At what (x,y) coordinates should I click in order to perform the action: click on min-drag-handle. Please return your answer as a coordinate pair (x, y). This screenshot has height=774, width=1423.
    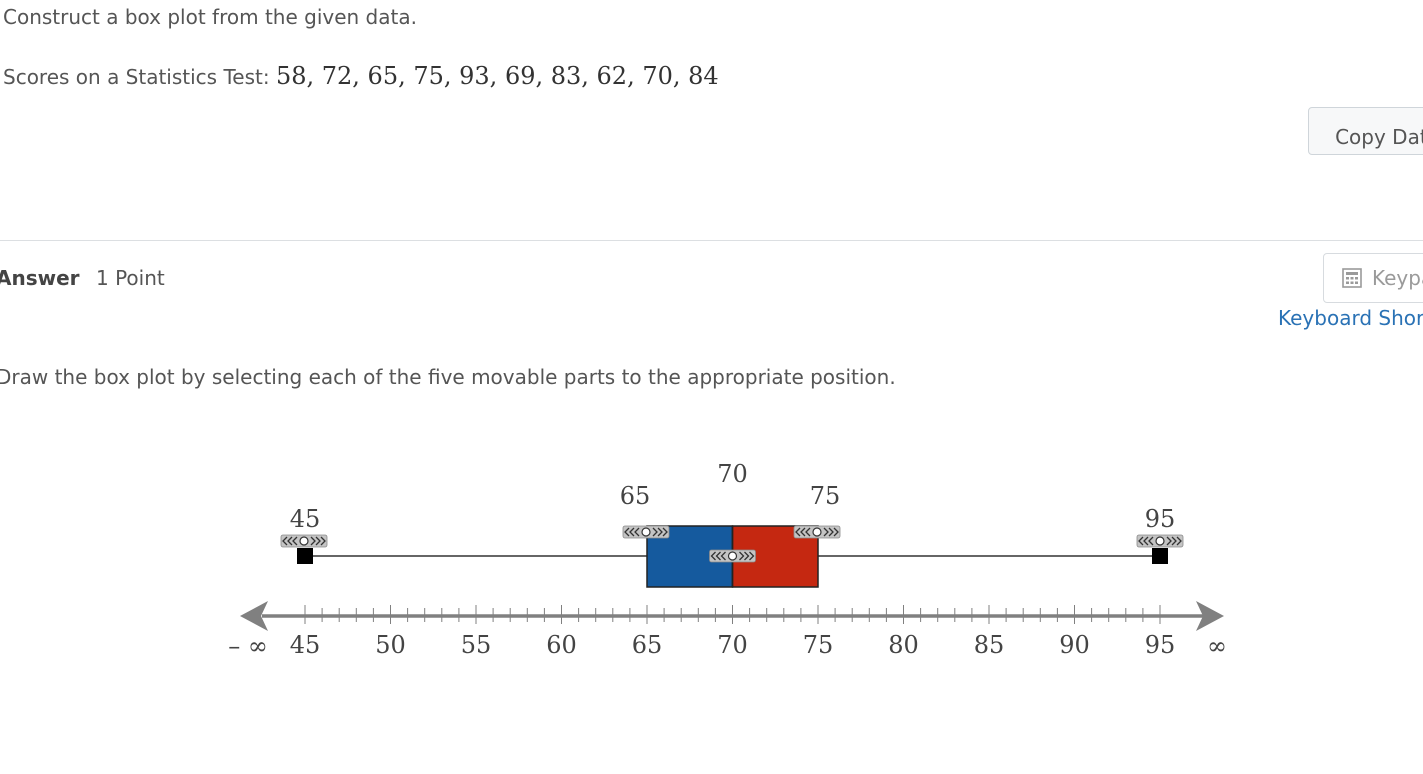
    Looking at the image, I should click on (304, 541).